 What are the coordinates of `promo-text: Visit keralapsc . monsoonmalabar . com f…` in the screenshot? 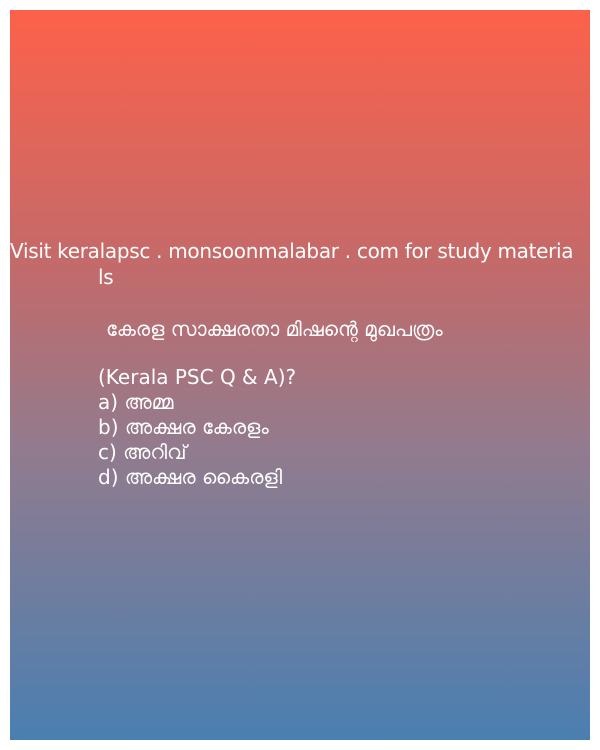 It's located at (300, 264).